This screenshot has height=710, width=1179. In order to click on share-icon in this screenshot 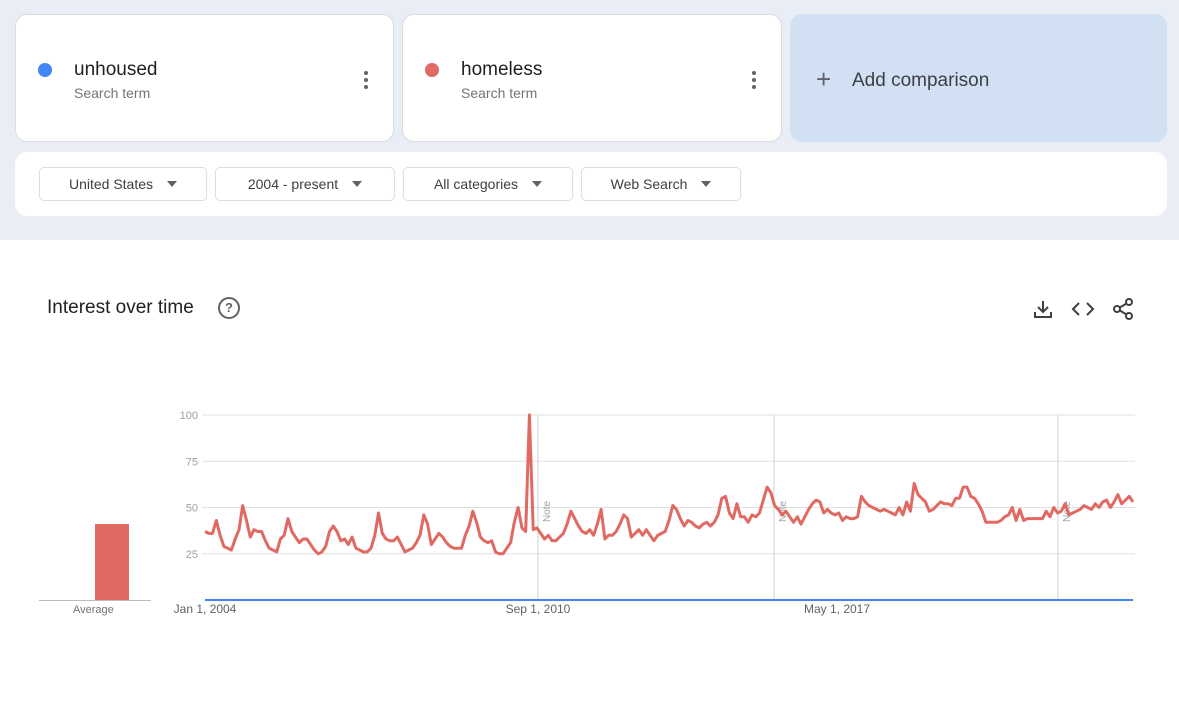, I will do `click(1123, 309)`.